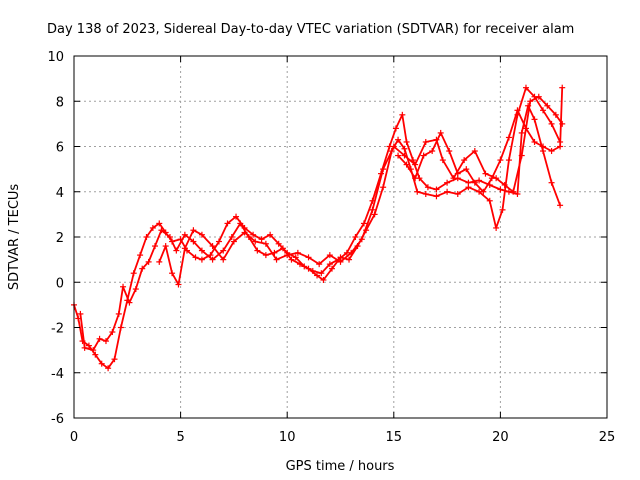  I want to click on x-tick-label: 5, so click(180, 437).